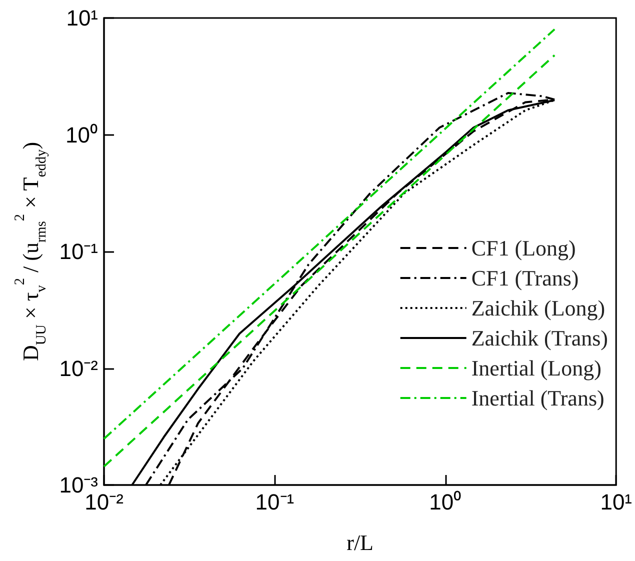 This screenshot has height=561, width=635. Describe the element at coordinates (31, 252) in the screenshot. I see `text: DUU × τv2 / (urms2 × Teddy)` at that location.